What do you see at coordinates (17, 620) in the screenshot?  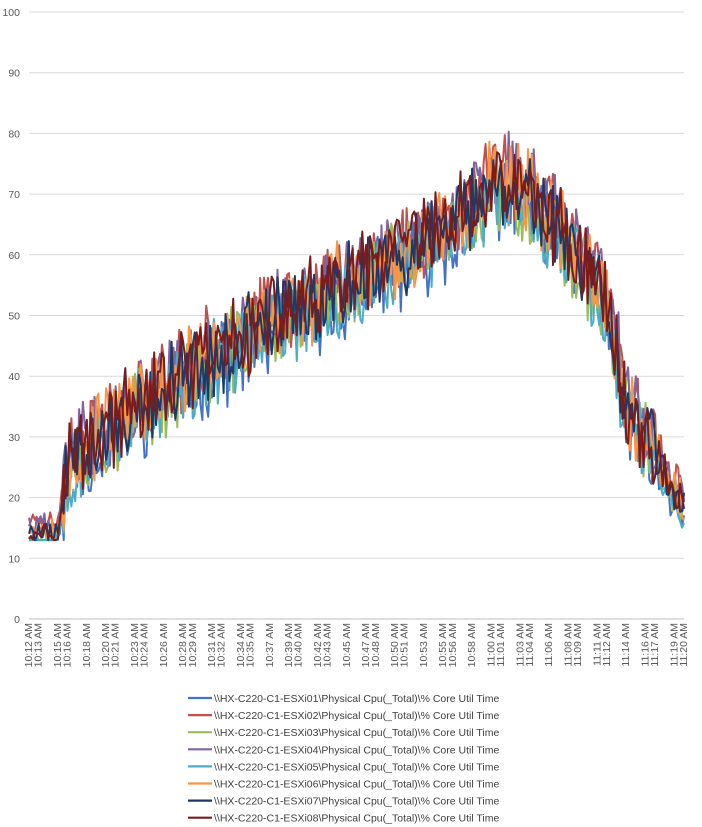 I see `y-tick-label: 0` at bounding box center [17, 620].